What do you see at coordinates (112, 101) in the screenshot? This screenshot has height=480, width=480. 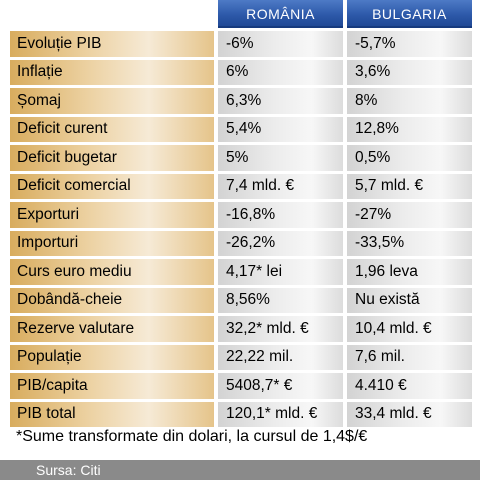 I see `row-label: Șomaj` at bounding box center [112, 101].